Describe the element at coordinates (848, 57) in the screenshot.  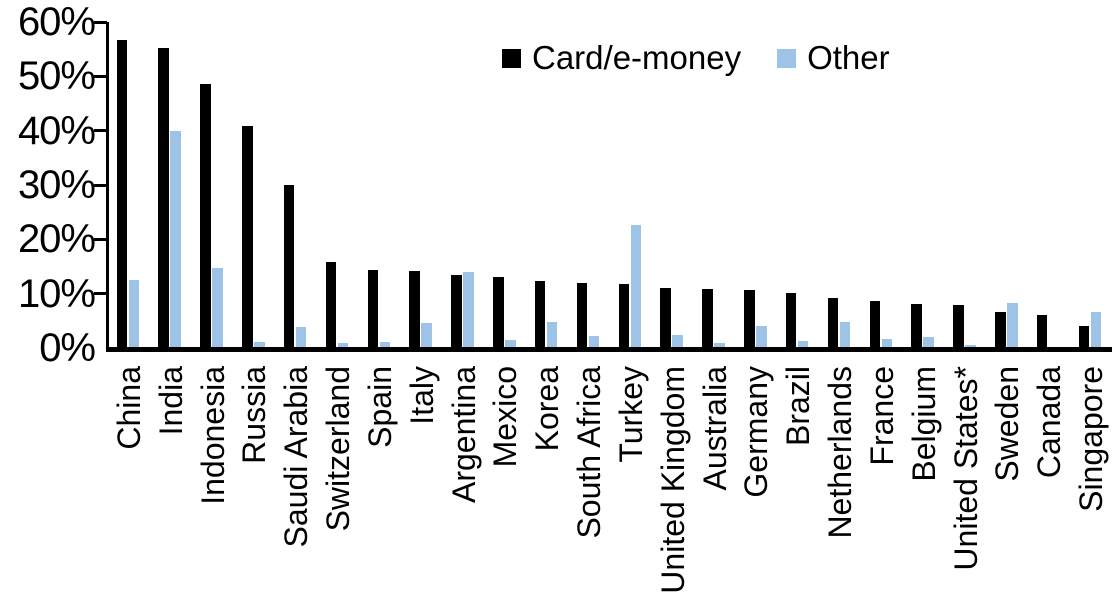
I see `legend-label-other: Other` at that location.